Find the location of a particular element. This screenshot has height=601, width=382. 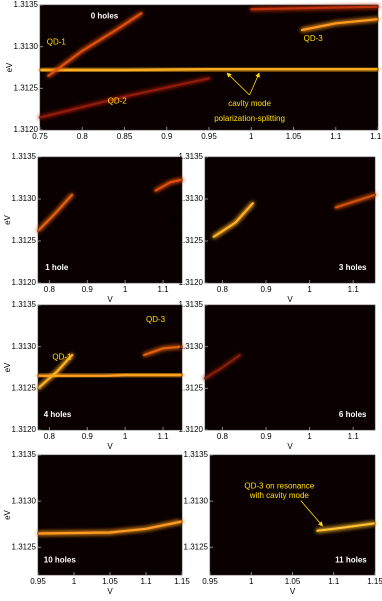

annotation: 4 holes is located at coordinates (58, 414).